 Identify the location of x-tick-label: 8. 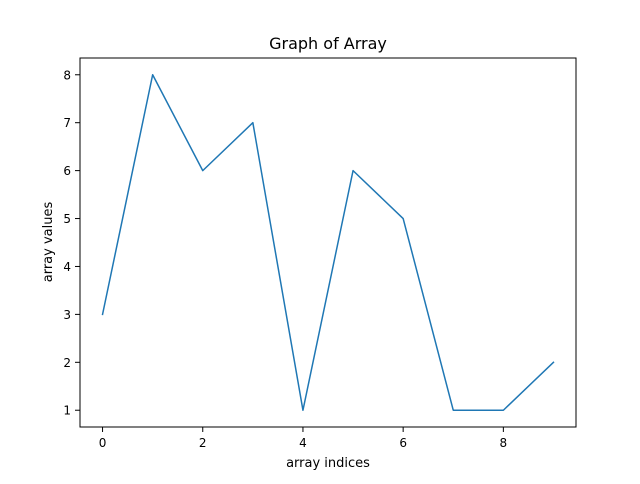
(504, 443).